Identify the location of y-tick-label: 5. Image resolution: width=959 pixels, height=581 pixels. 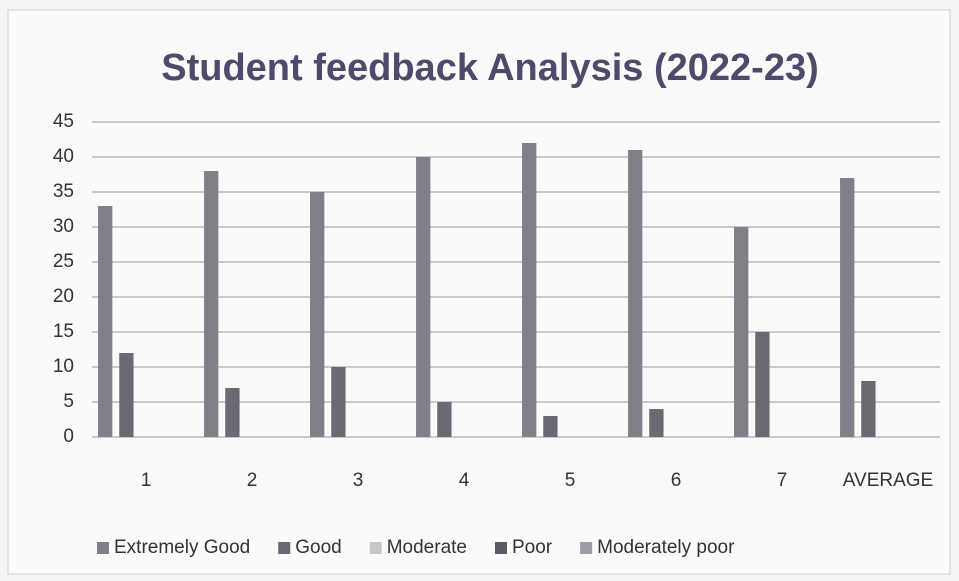
(68, 401).